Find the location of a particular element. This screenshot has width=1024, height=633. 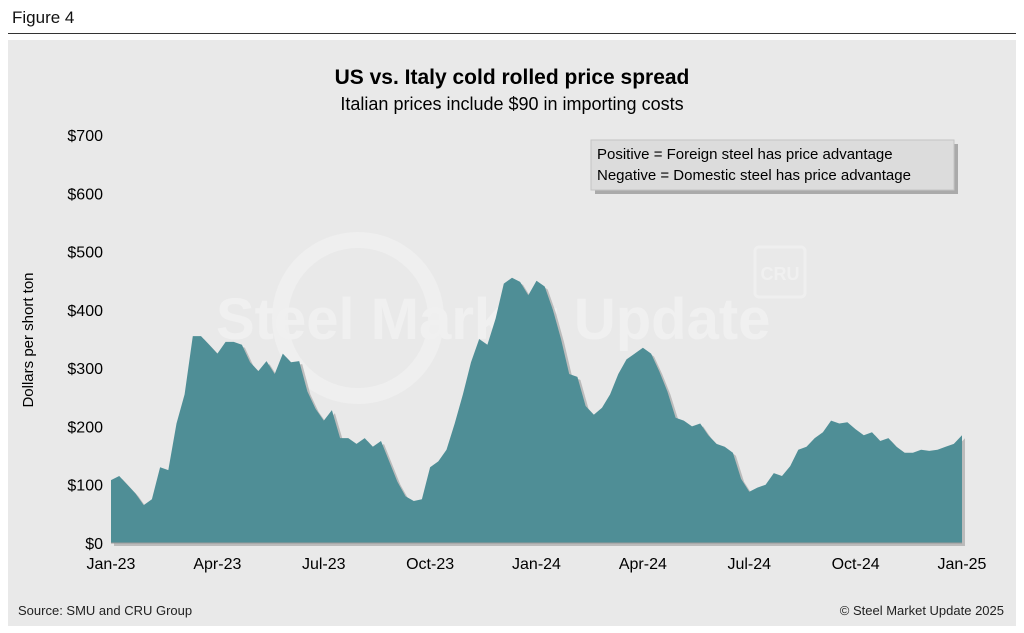

y-tick-label: $300 is located at coordinates (85, 369).